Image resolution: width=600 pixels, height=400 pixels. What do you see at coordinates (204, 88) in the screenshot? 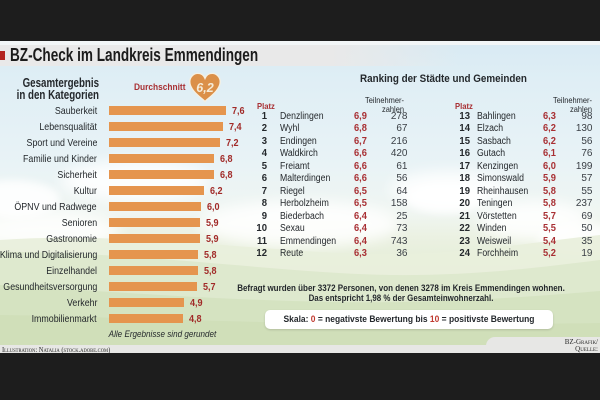
I see `svg-text: 6,2` at bounding box center [204, 88].